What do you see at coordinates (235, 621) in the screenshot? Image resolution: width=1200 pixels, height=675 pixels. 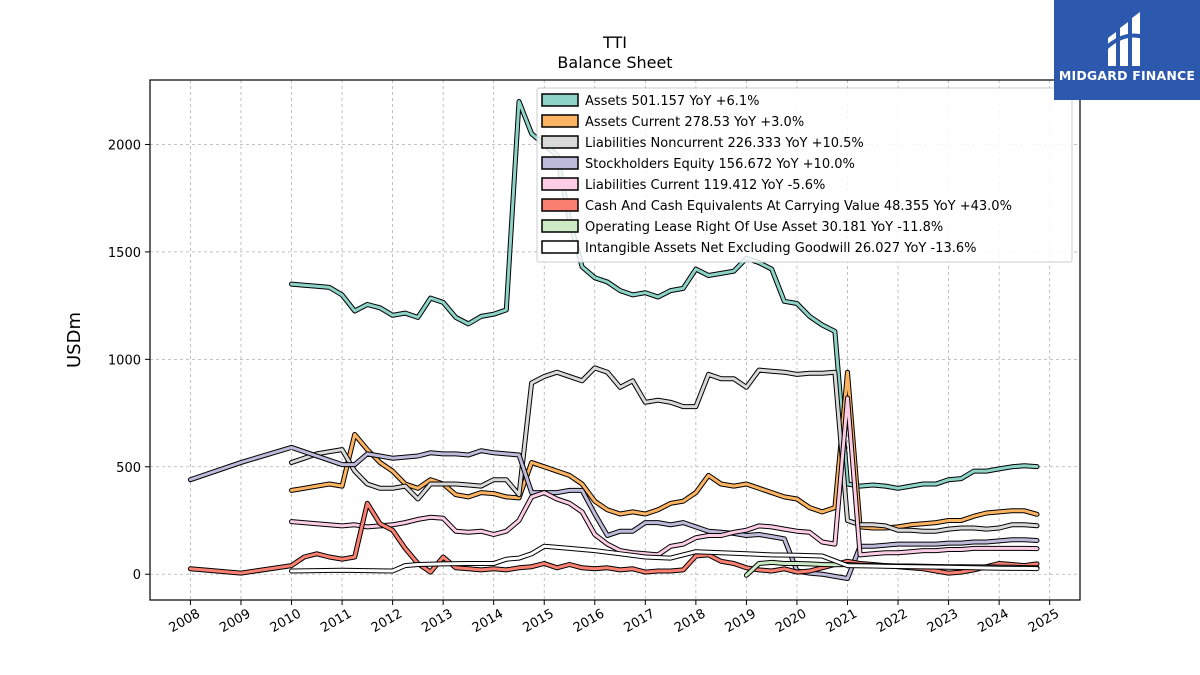 I see `x-tick-label: 2009` at bounding box center [235, 621].